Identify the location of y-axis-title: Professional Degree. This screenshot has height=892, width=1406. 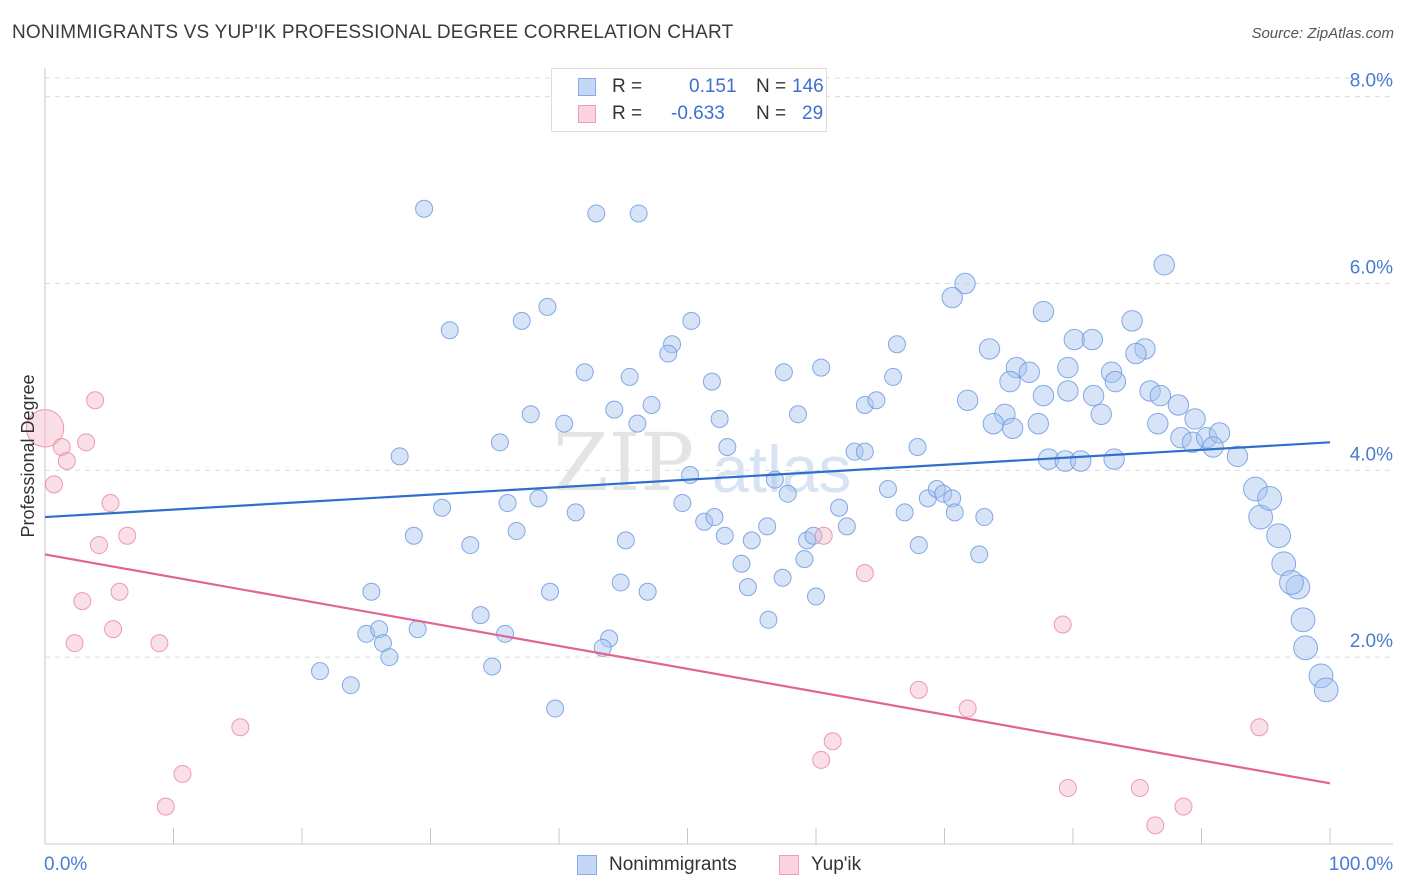
(28, 455).